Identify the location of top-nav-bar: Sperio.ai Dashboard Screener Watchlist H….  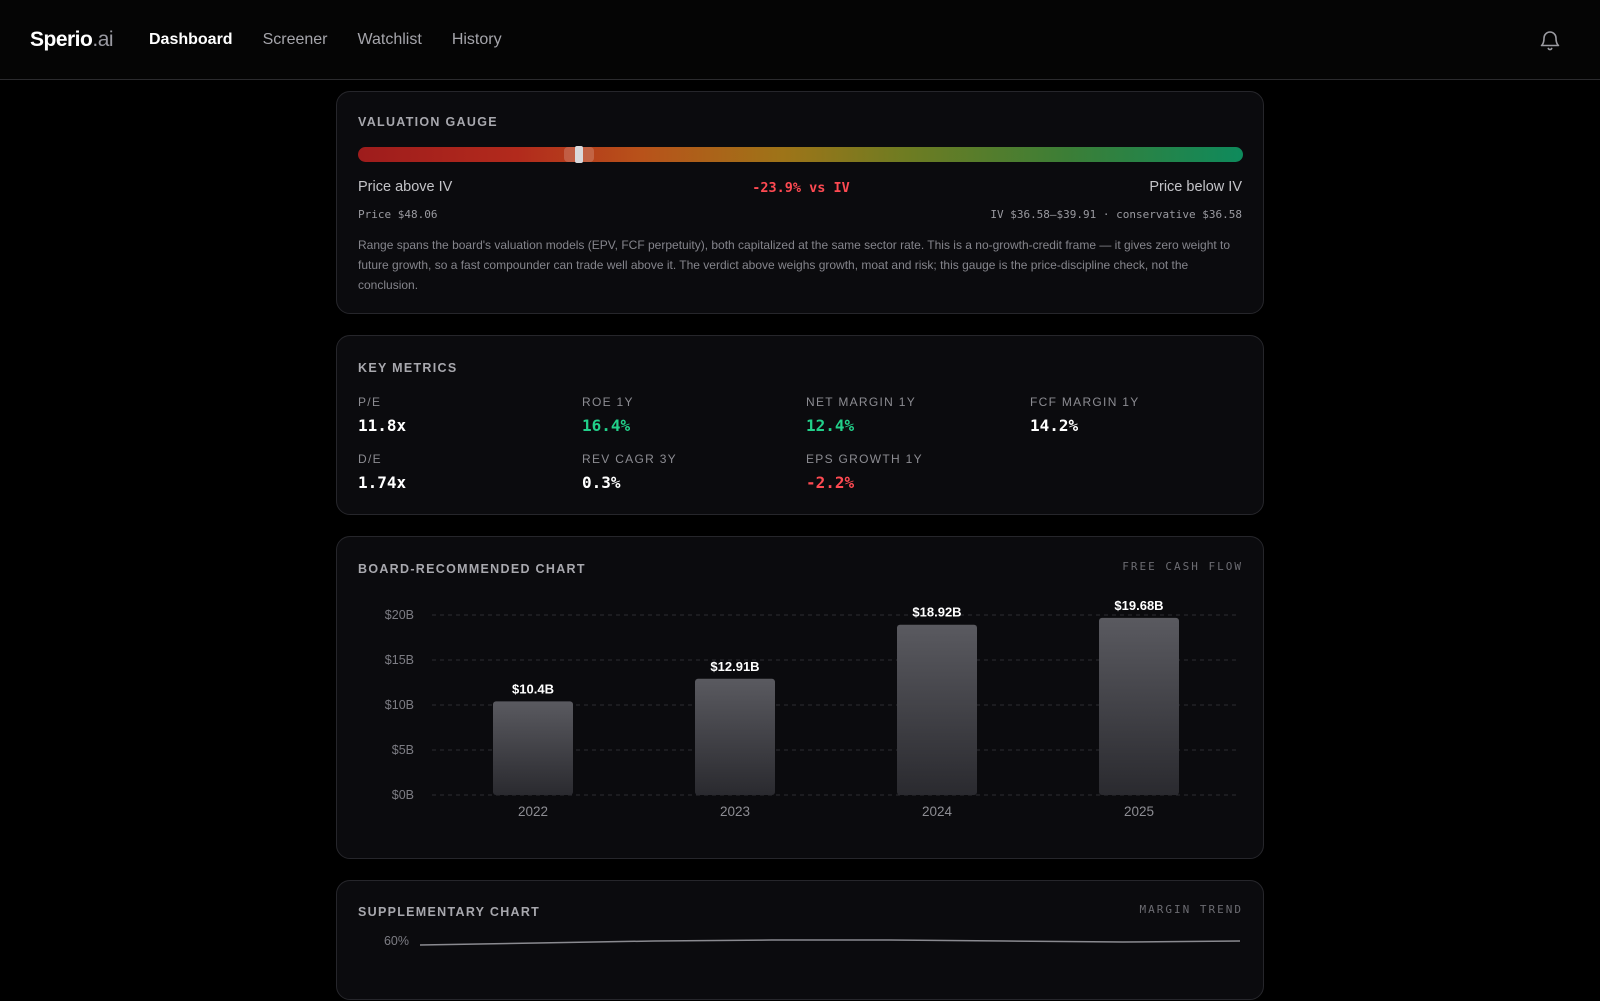
(800, 40).